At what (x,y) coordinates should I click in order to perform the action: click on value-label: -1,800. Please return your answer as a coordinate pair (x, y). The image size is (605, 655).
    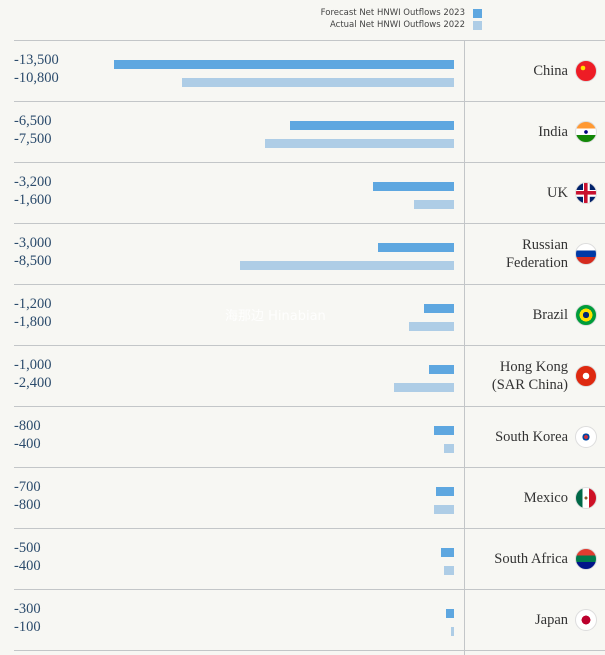
    Looking at the image, I should click on (33, 322).